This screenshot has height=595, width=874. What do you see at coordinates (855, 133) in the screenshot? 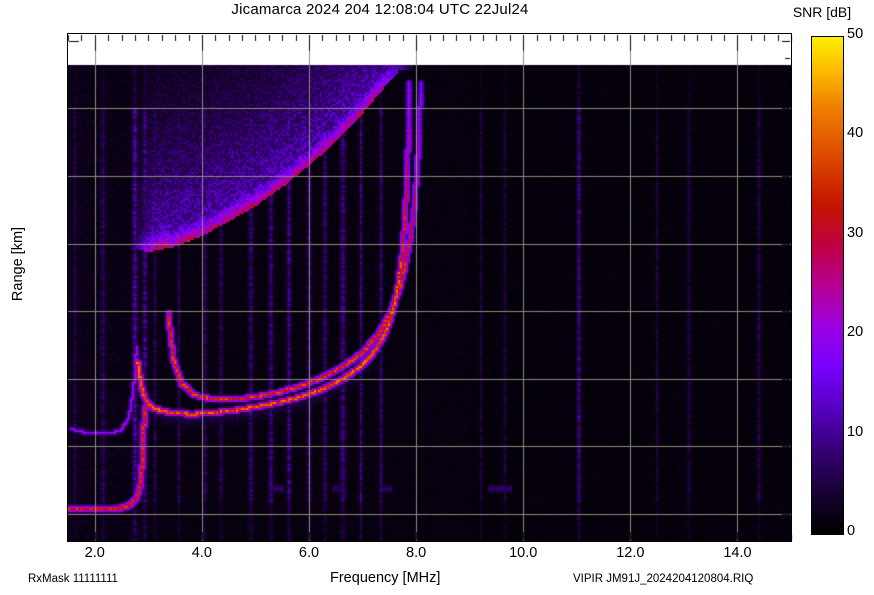
I see `colorbar-tick-label: 40` at bounding box center [855, 133].